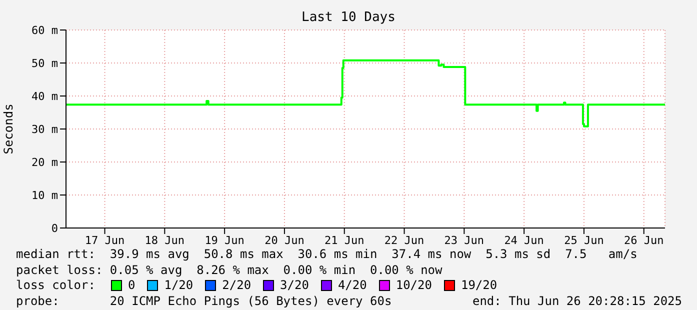 The width and height of the screenshot is (697, 310). I want to click on legend-label: 0, so click(131, 286).